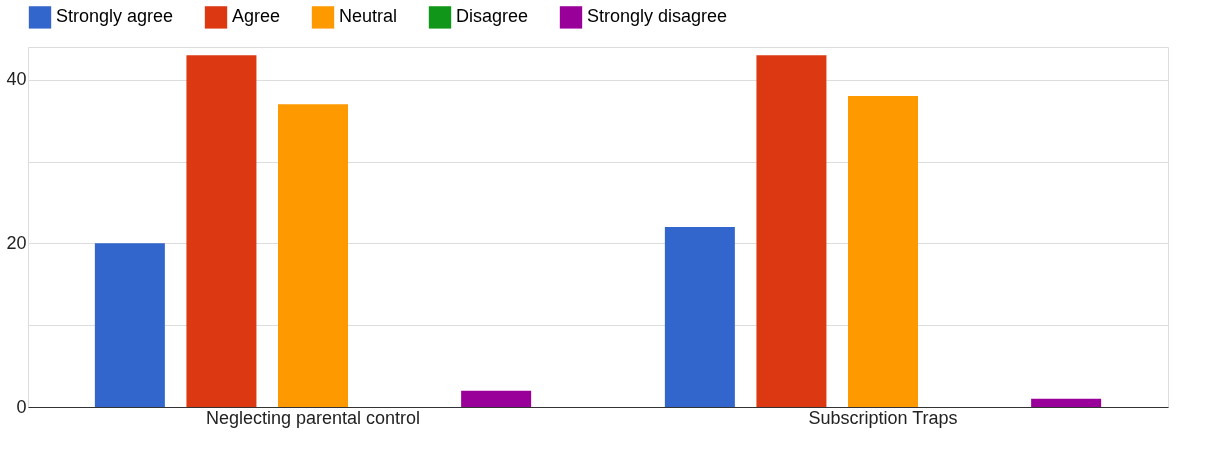  Describe the element at coordinates (115, 16) in the screenshot. I see `legend-label: Strongly agree` at that location.